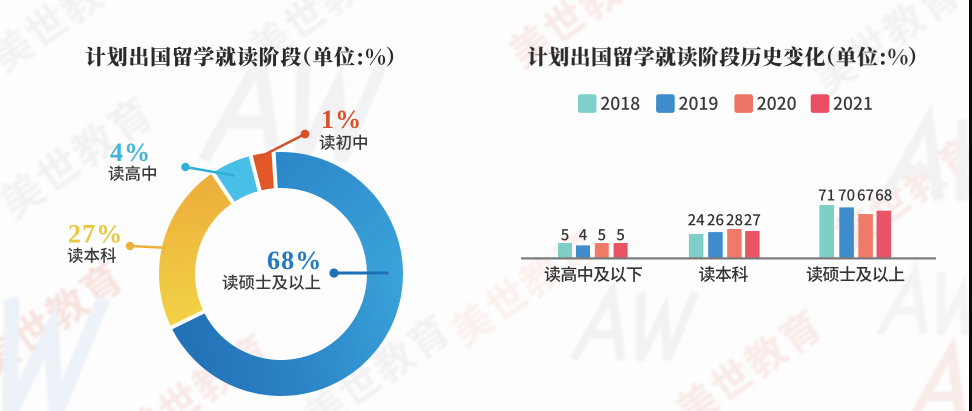 The width and height of the screenshot is (972, 411). I want to click on svg-text: 27%, so click(95, 234).